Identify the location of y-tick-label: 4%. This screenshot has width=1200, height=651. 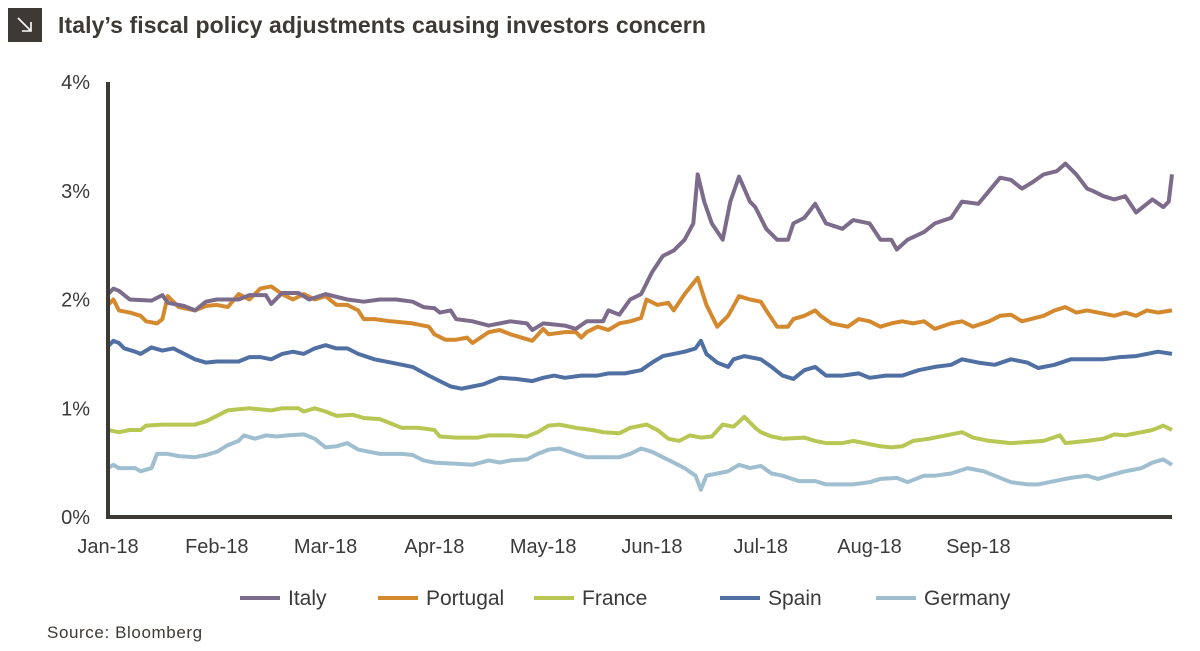
(75, 83).